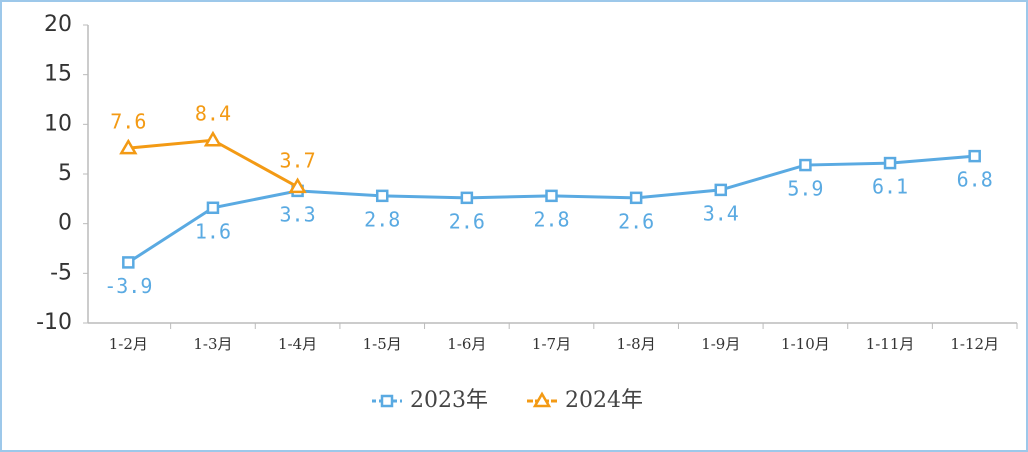 This screenshot has width=1028, height=452. What do you see at coordinates (128, 286) in the screenshot?
I see `data-label: -3.9` at bounding box center [128, 286].